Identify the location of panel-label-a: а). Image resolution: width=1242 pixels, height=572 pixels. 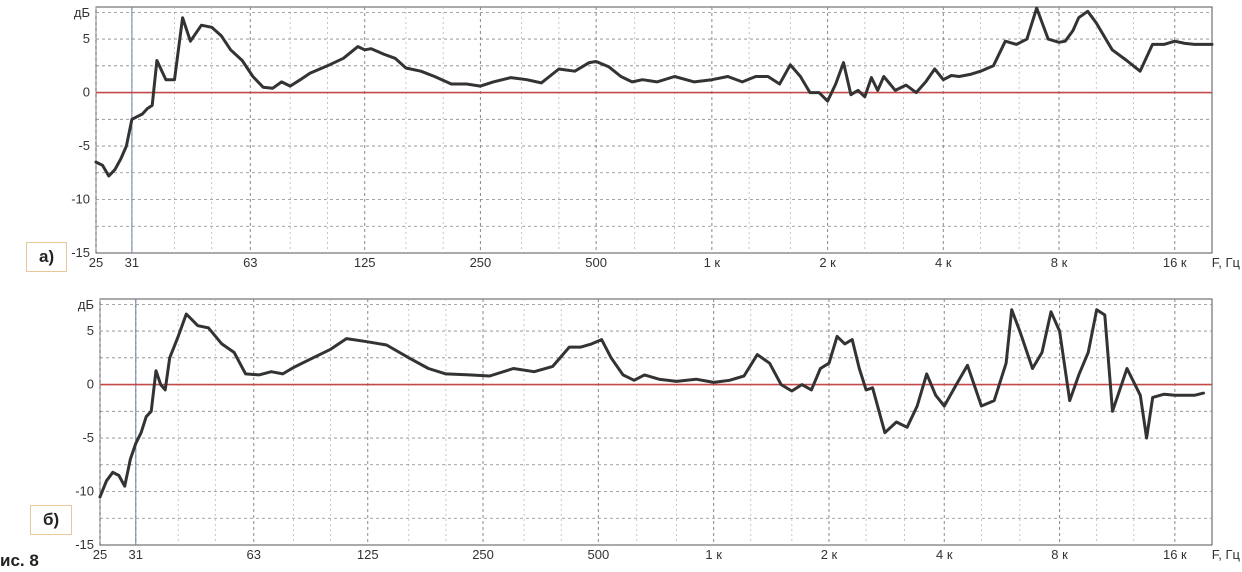
(47, 257).